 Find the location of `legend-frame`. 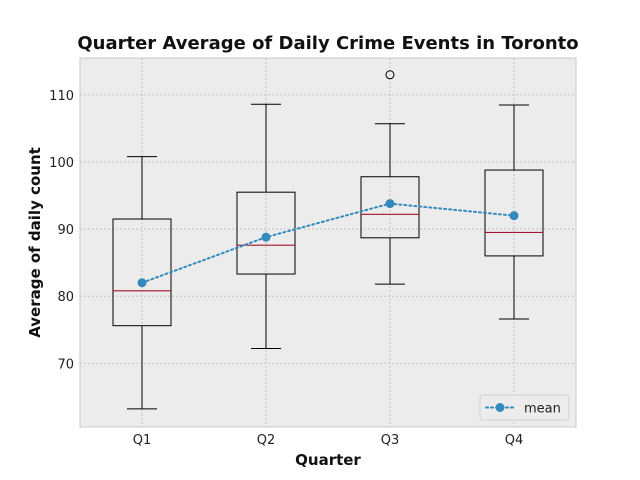

legend-frame is located at coordinates (524, 407).